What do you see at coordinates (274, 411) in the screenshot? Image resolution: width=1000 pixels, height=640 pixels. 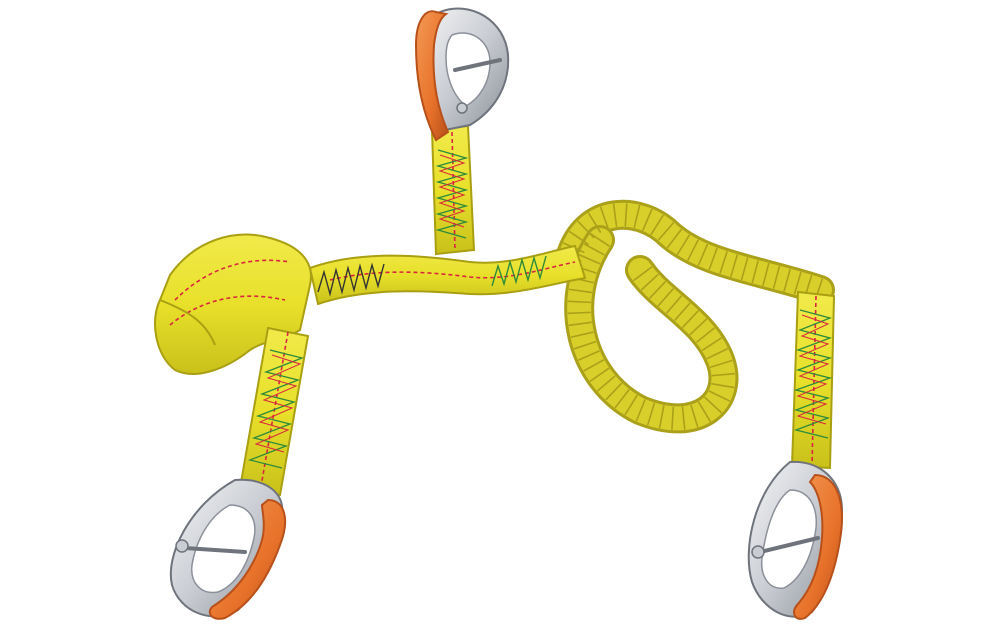 I see `left-webbing-strap` at bounding box center [274, 411].